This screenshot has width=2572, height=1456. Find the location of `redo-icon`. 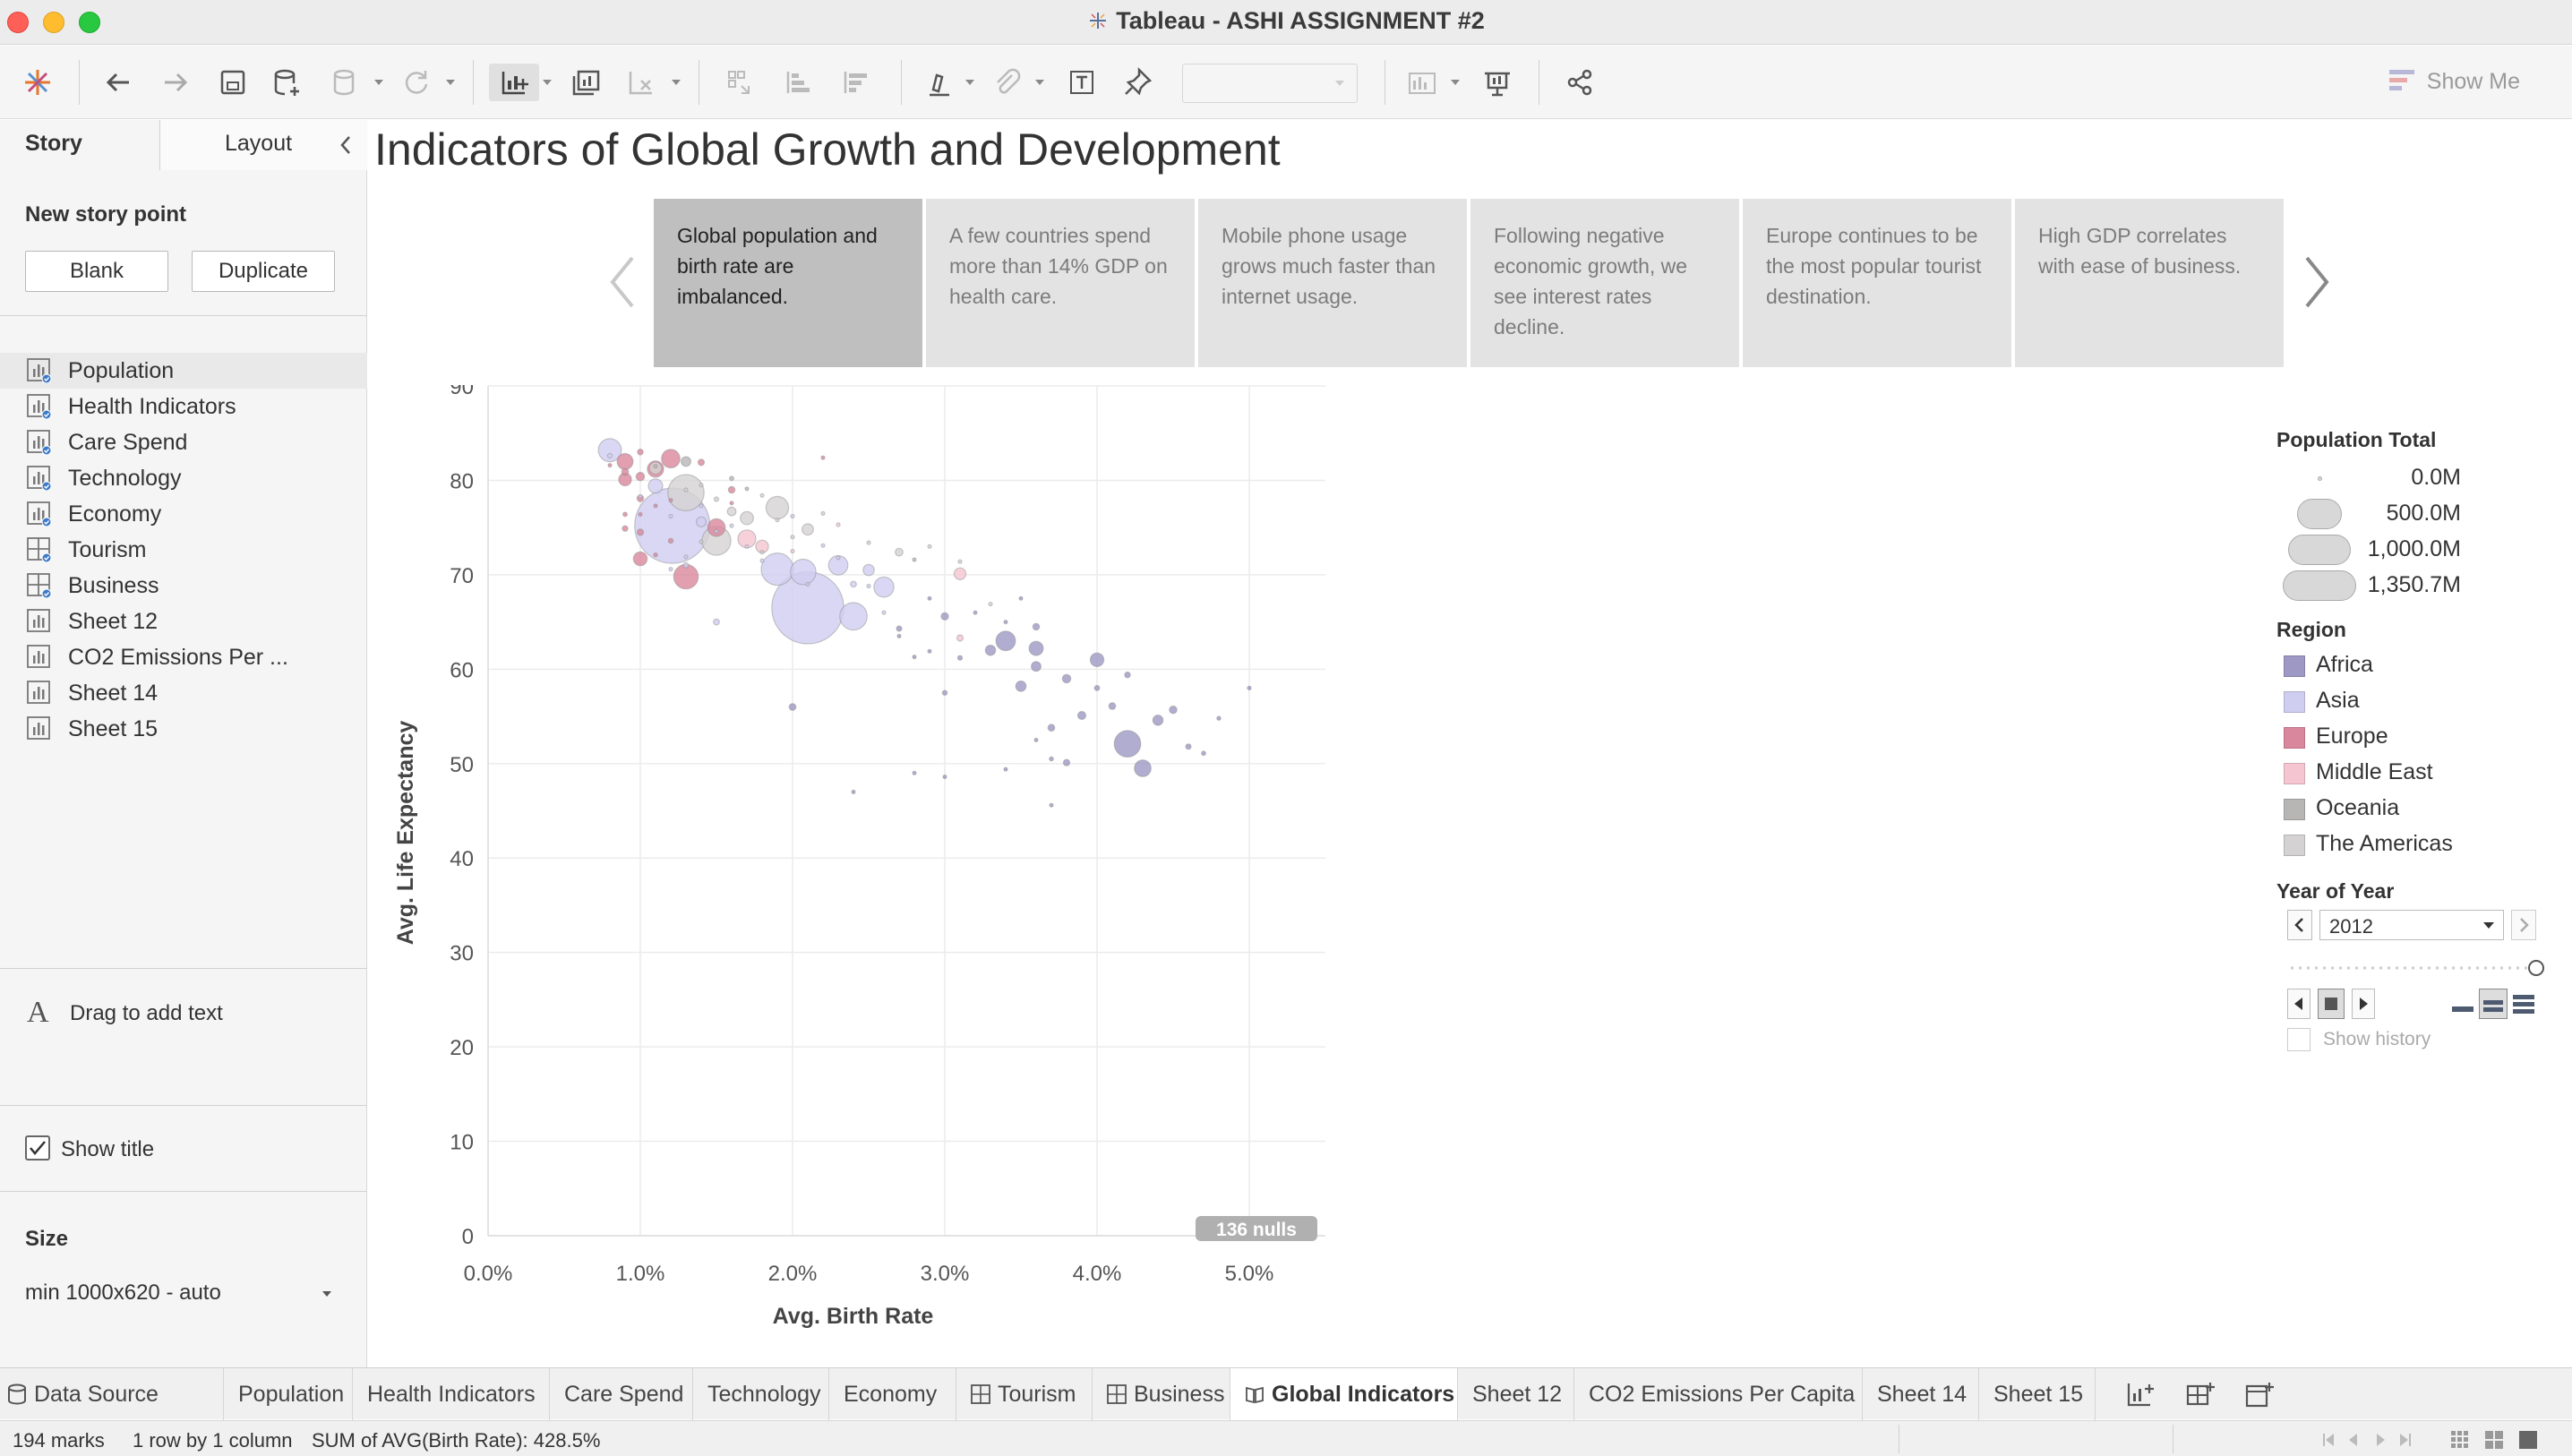

redo-icon is located at coordinates (175, 82).